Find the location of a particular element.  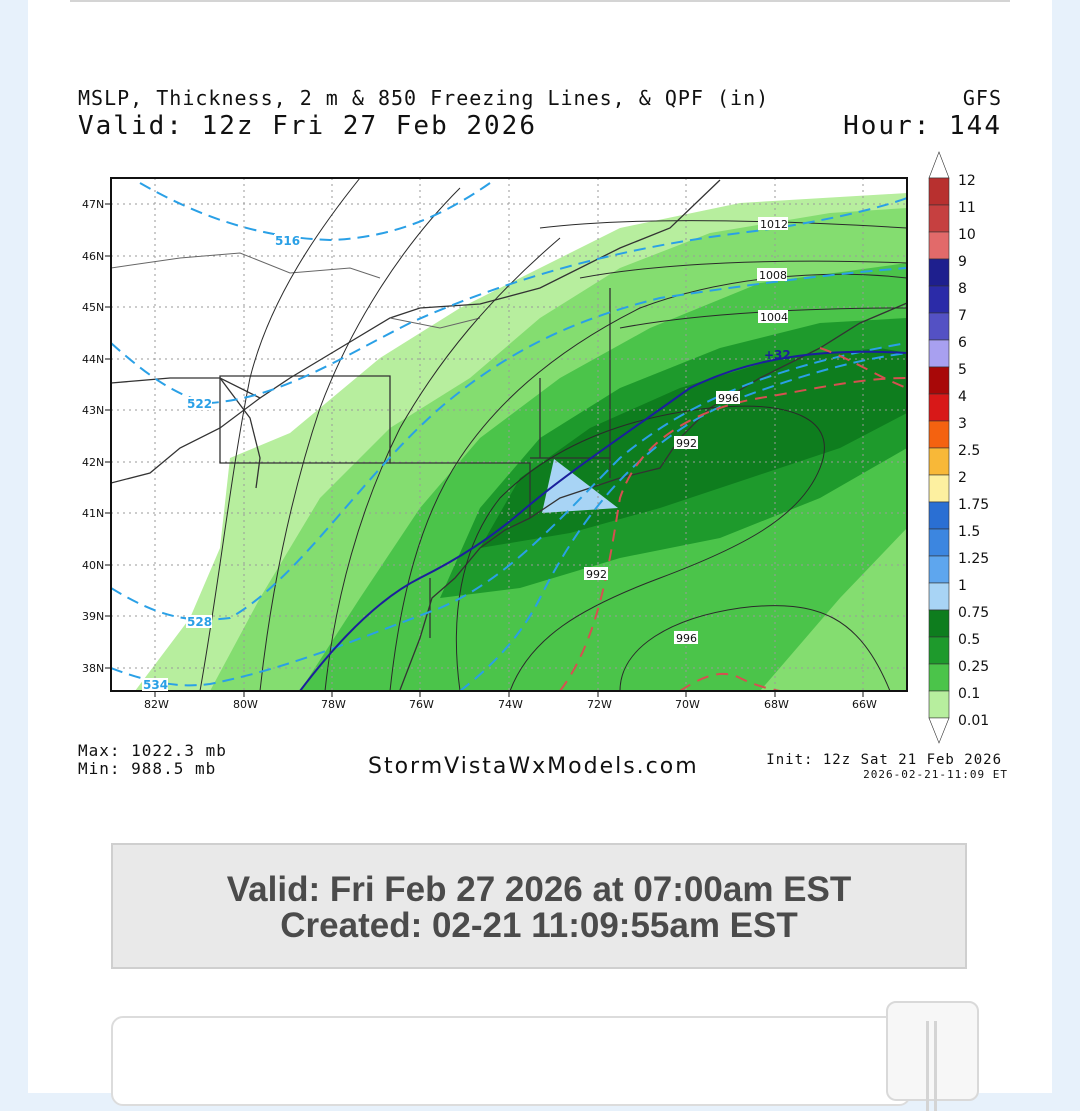

svg-text: 76W is located at coordinates (421, 704).